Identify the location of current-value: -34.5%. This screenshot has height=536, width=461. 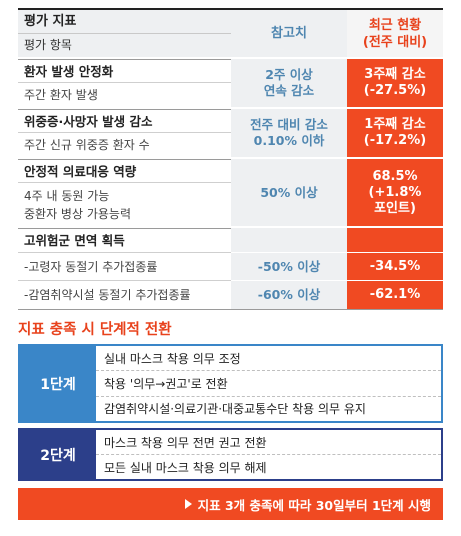
(395, 266).